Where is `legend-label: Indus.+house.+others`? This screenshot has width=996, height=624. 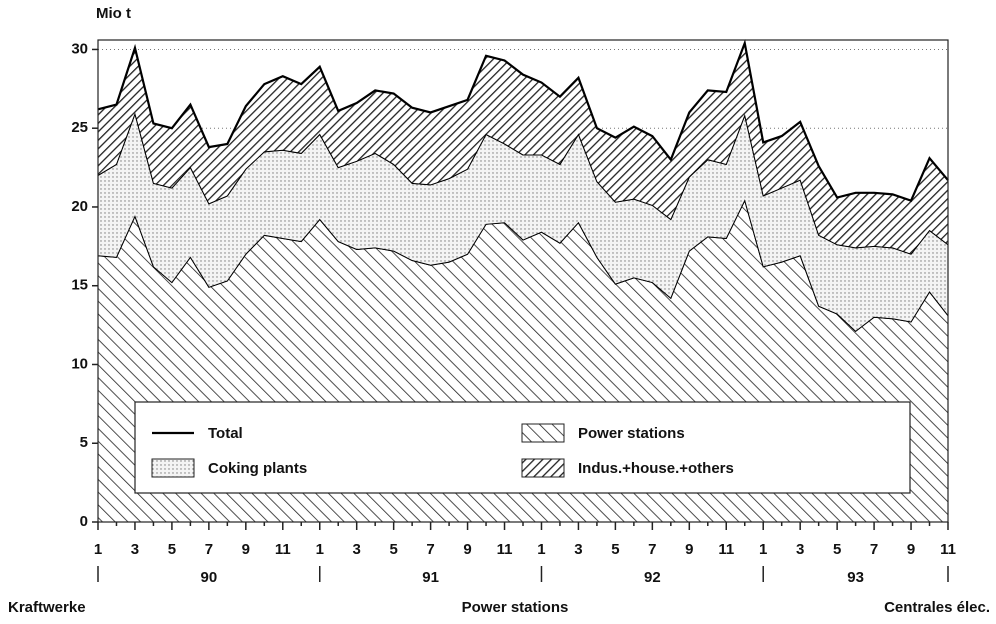
legend-label: Indus.+house.+others is located at coordinates (656, 468).